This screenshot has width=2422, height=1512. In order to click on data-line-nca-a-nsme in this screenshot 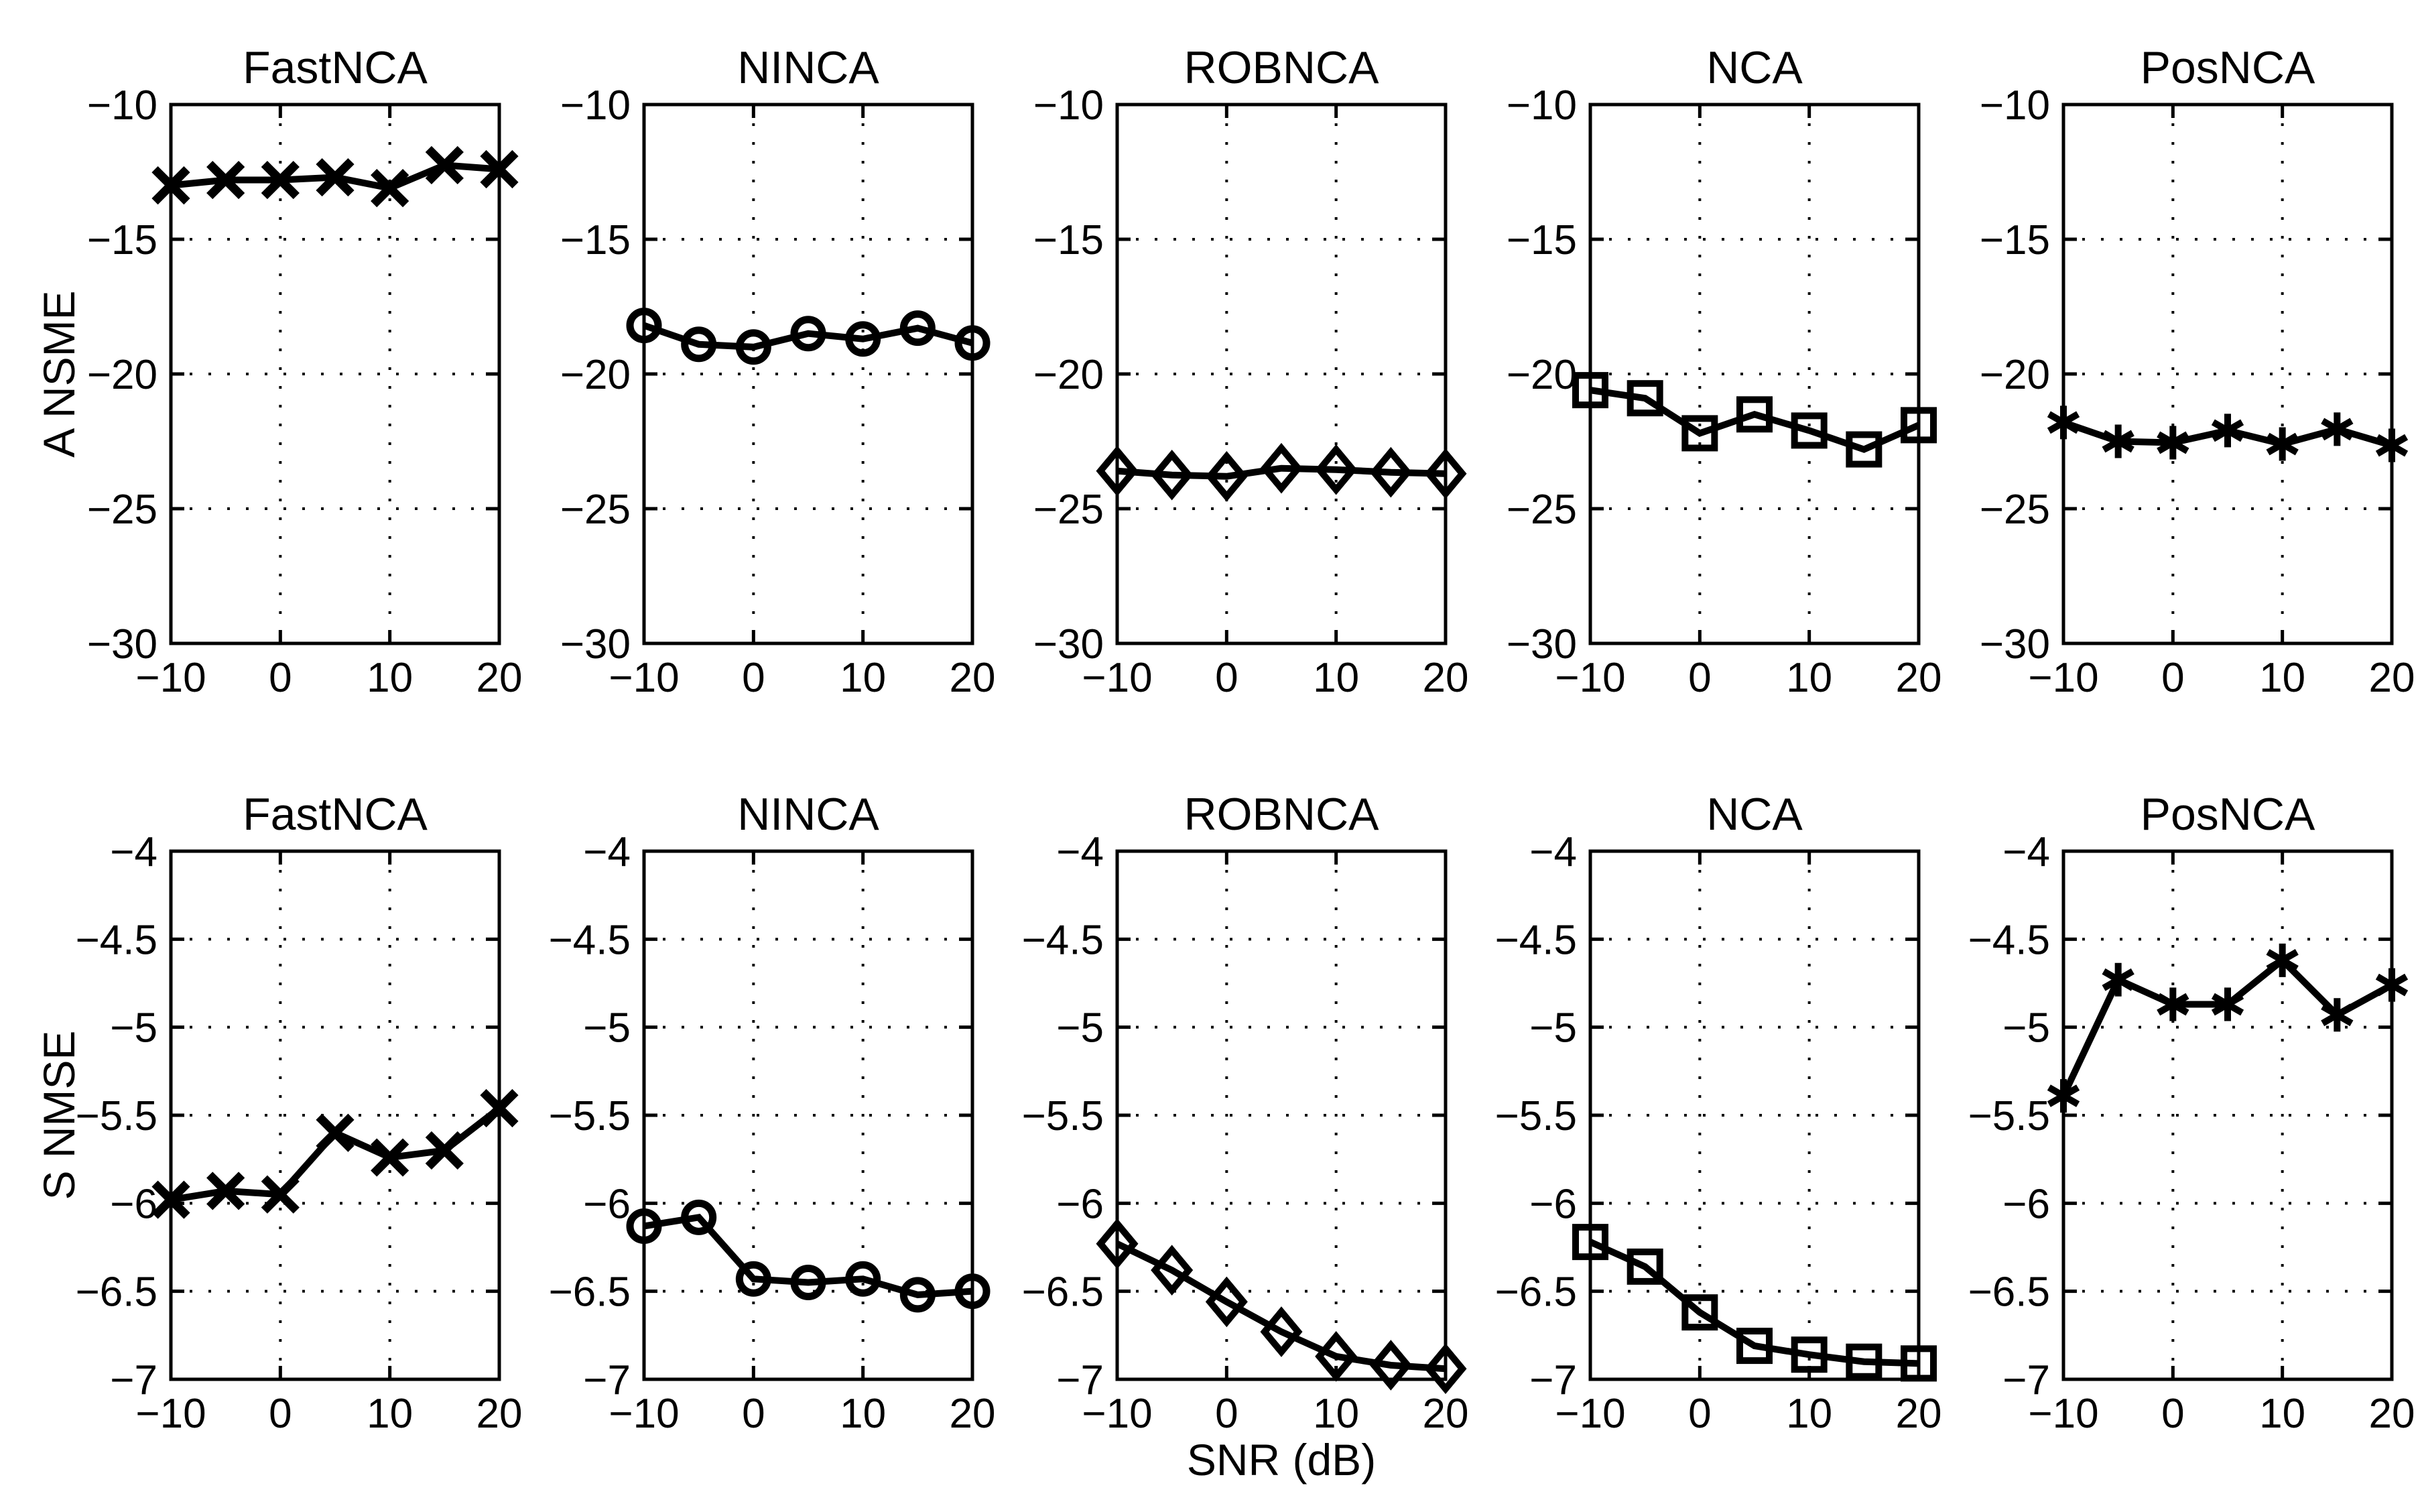, I will do `click(1755, 420)`.